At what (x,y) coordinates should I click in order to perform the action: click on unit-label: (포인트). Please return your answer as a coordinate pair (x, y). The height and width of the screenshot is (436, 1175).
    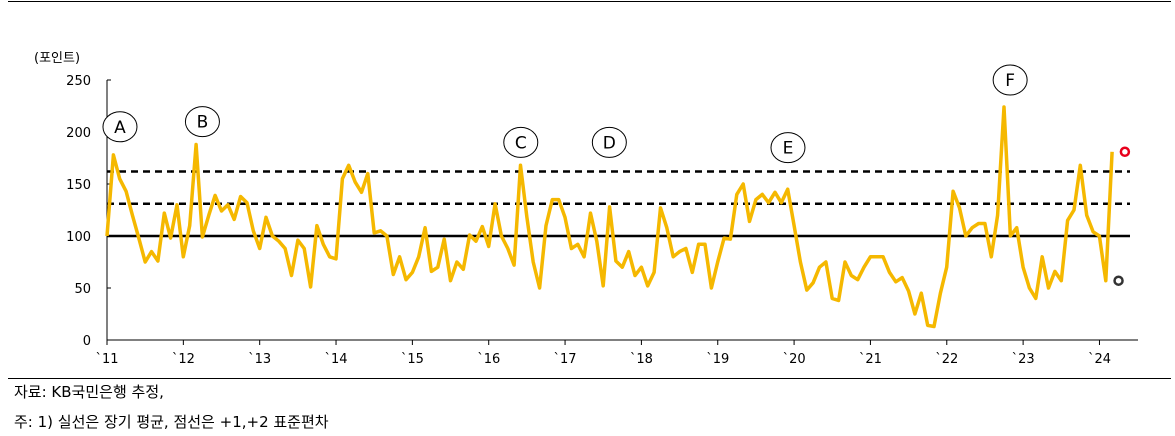
    Looking at the image, I should click on (57, 58).